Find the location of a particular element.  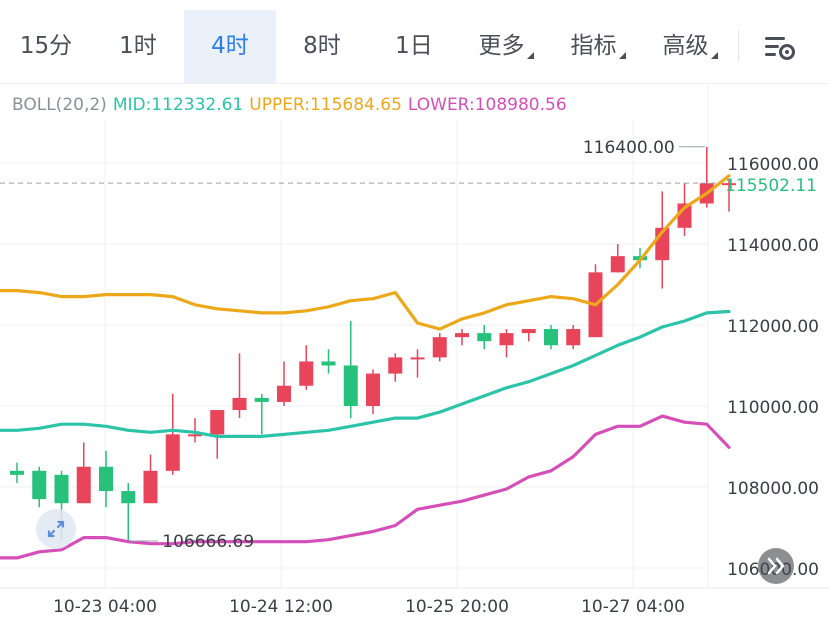

x-axis-tick-label: 10-23 04:00 is located at coordinates (105, 607).